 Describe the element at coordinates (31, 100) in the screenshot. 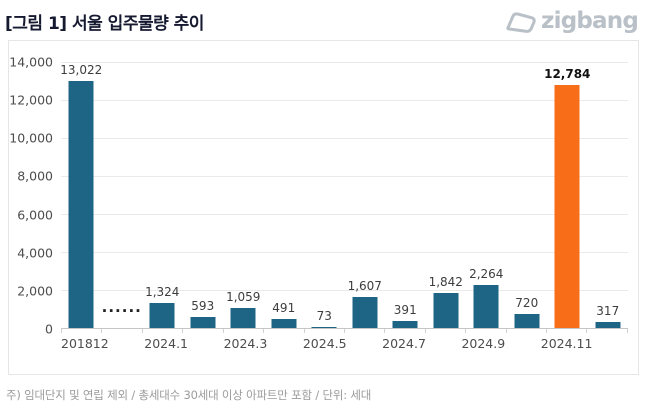

I see `y-tick-label: 12,000` at that location.